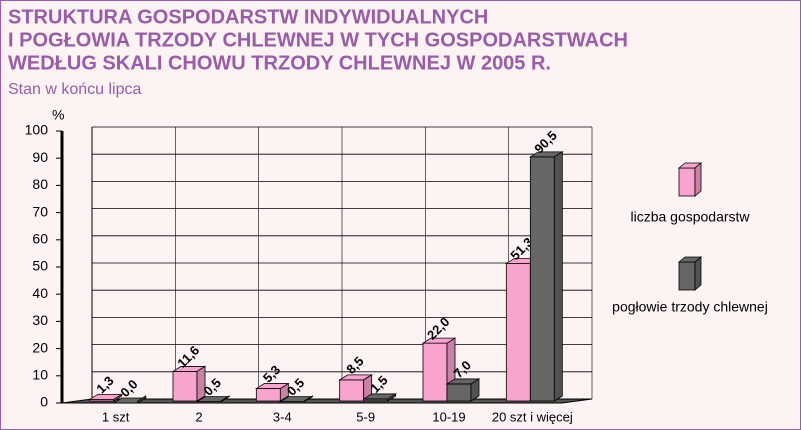  Describe the element at coordinates (37, 130) in the screenshot. I see `y-tick-label: 100` at that location.